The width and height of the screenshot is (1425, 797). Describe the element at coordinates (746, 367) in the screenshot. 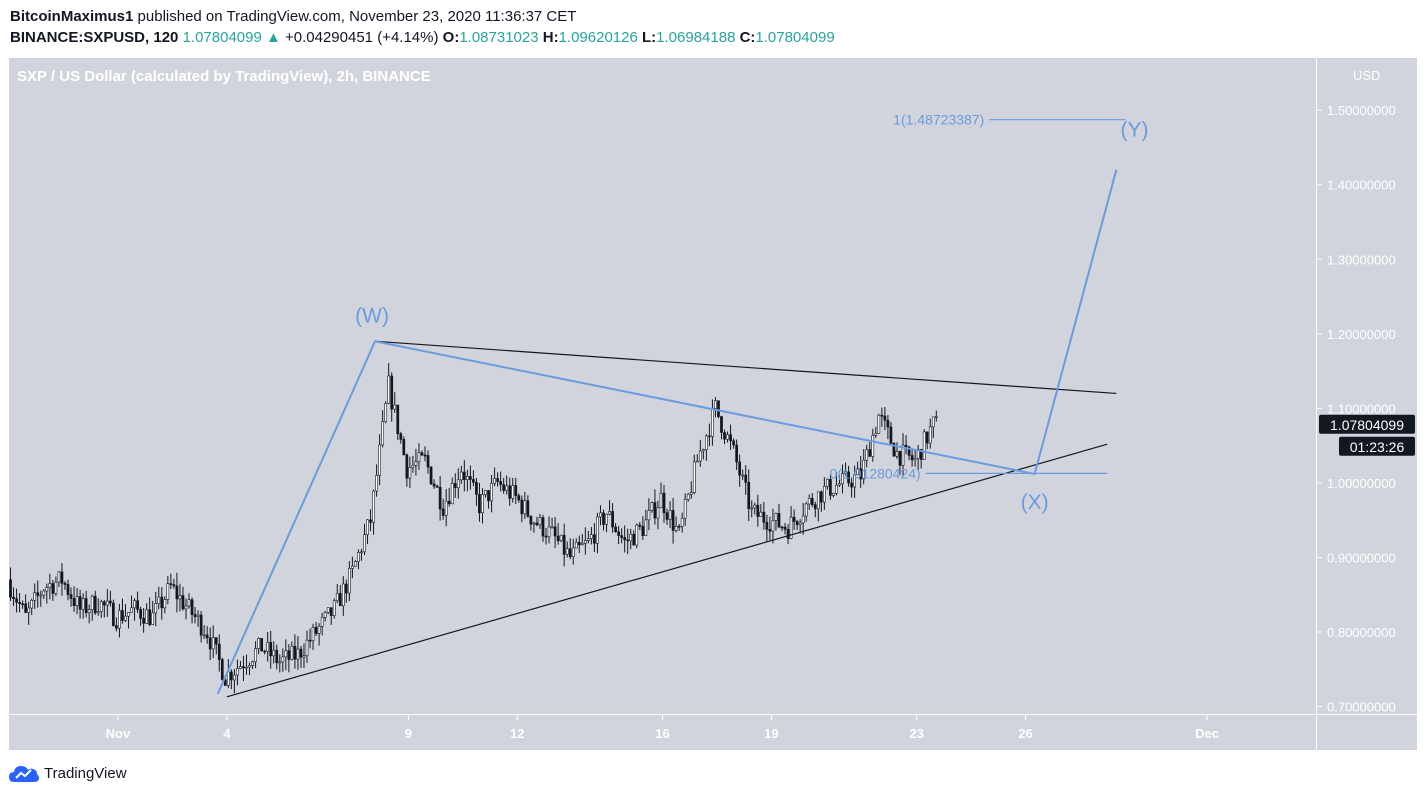

I see `trendline-upper` at that location.